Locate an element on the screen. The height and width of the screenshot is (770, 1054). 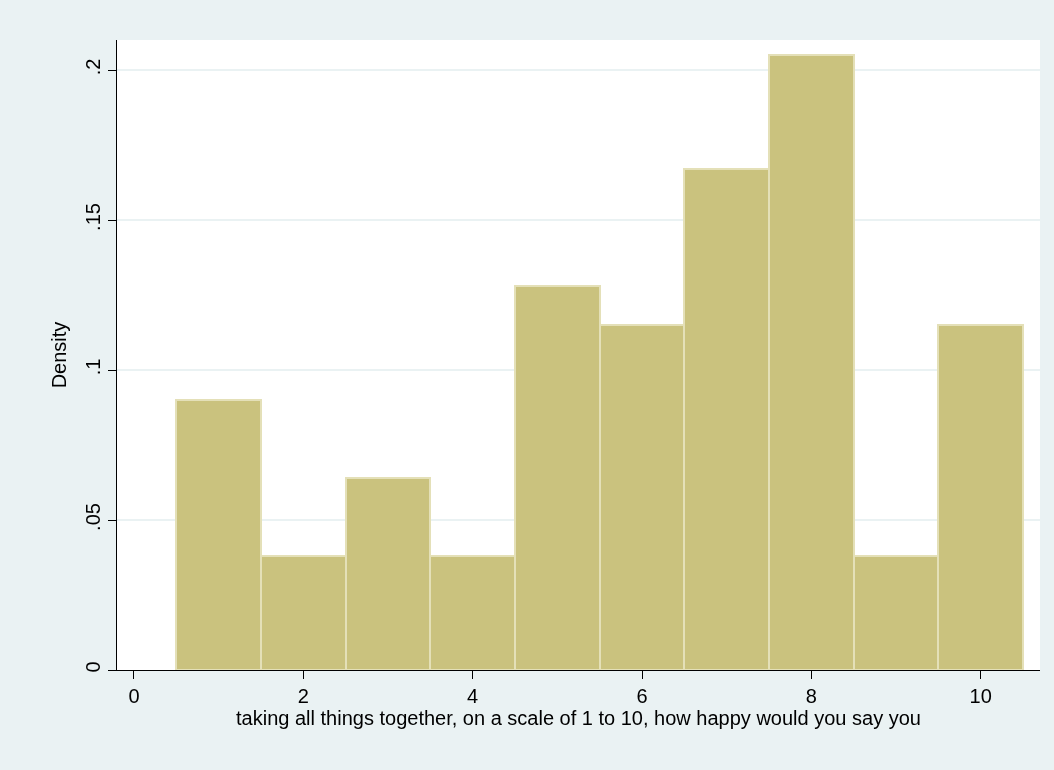
x-tick-label: 6 is located at coordinates (642, 696).